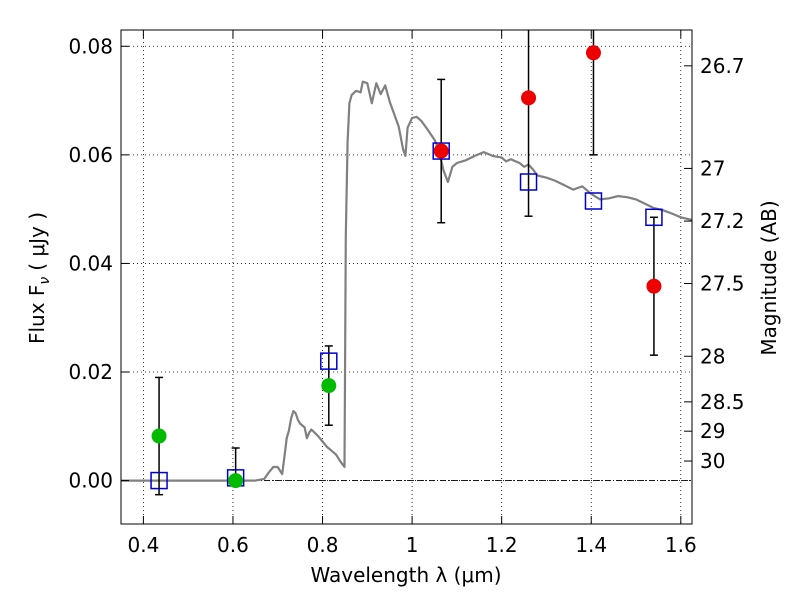  Describe the element at coordinates (143, 545) in the screenshot. I see `x-tick-label: 0.4` at that location.